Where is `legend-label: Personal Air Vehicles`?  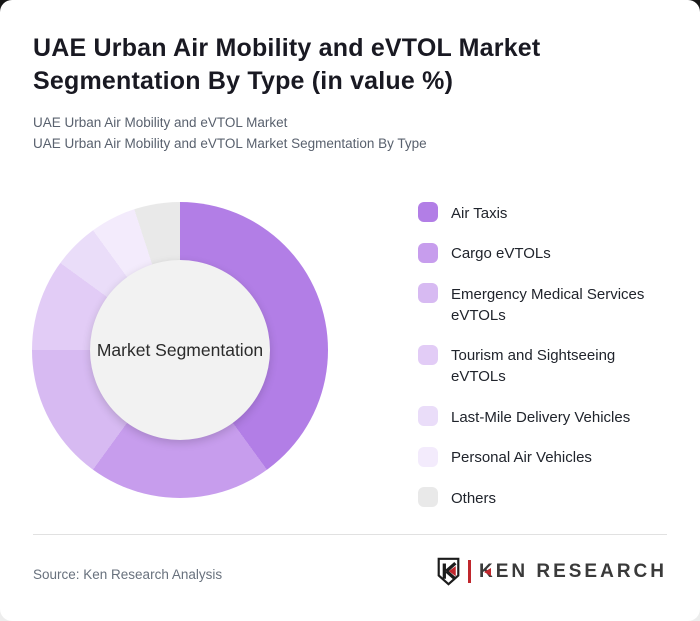 legend-label: Personal Air Vehicles is located at coordinates (521, 457).